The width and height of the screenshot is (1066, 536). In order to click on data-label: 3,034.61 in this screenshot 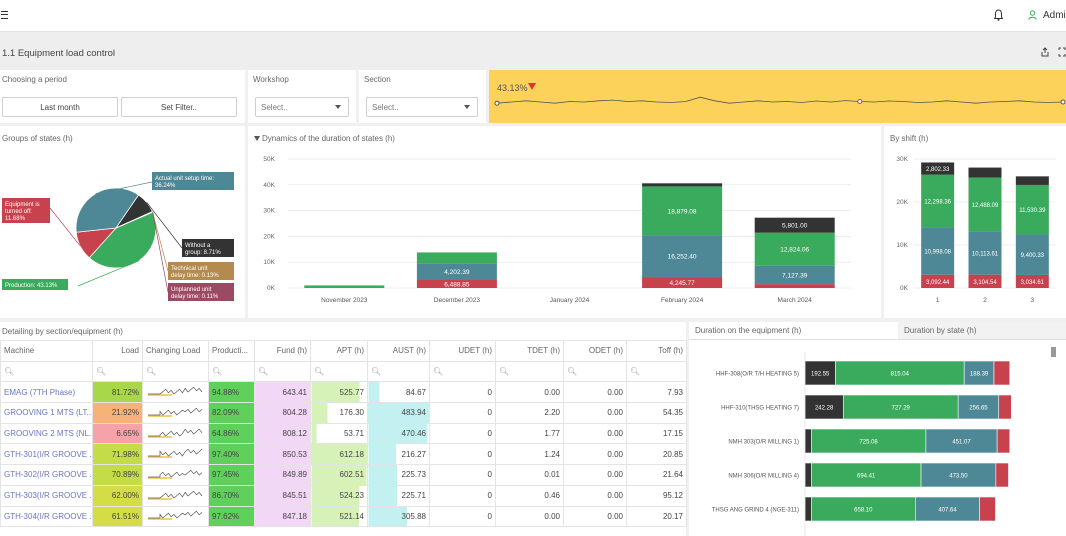, I will do `click(1033, 283)`.